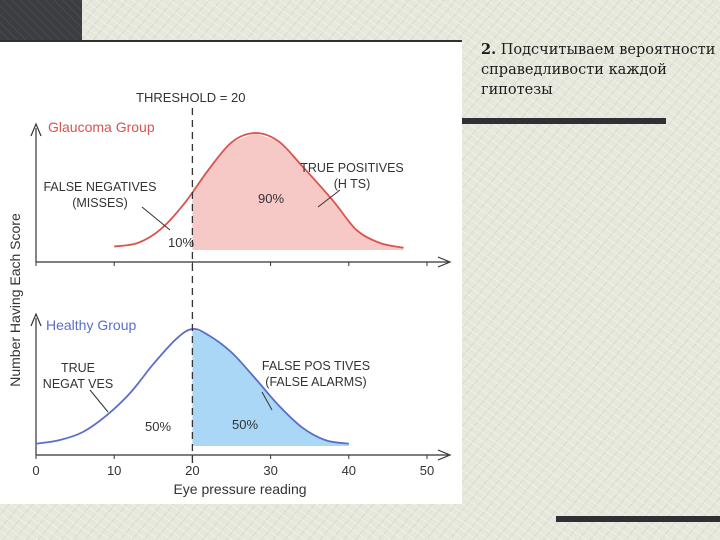 The image size is (720, 540). Describe the element at coordinates (158, 426) in the screenshot. I see `region-label-2-1: 50%` at that location.